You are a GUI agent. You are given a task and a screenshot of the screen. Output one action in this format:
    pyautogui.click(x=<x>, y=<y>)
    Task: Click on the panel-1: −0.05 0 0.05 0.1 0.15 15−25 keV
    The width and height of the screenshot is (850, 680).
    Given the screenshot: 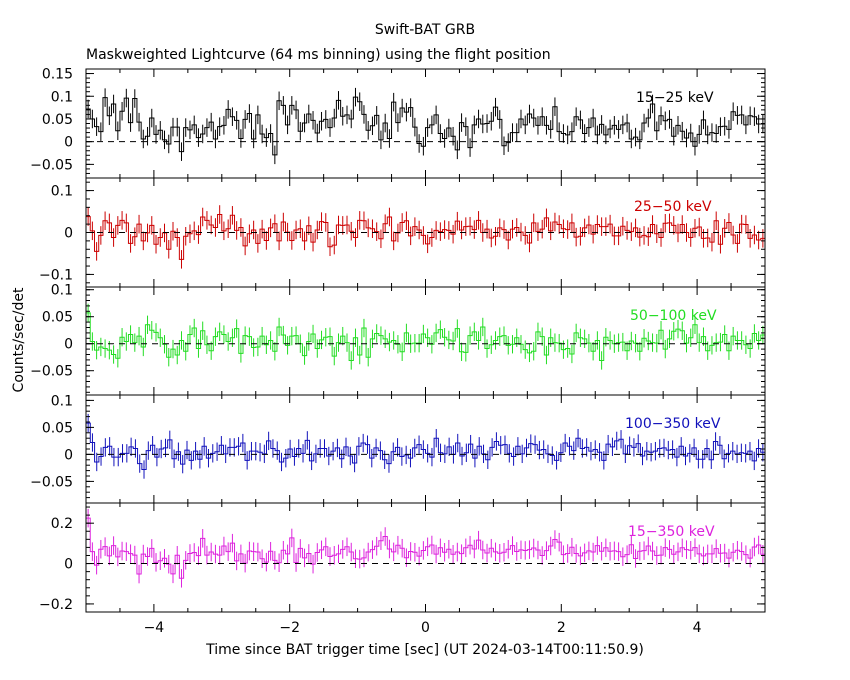 What is the action you would take?
    pyautogui.click(x=398, y=123)
    